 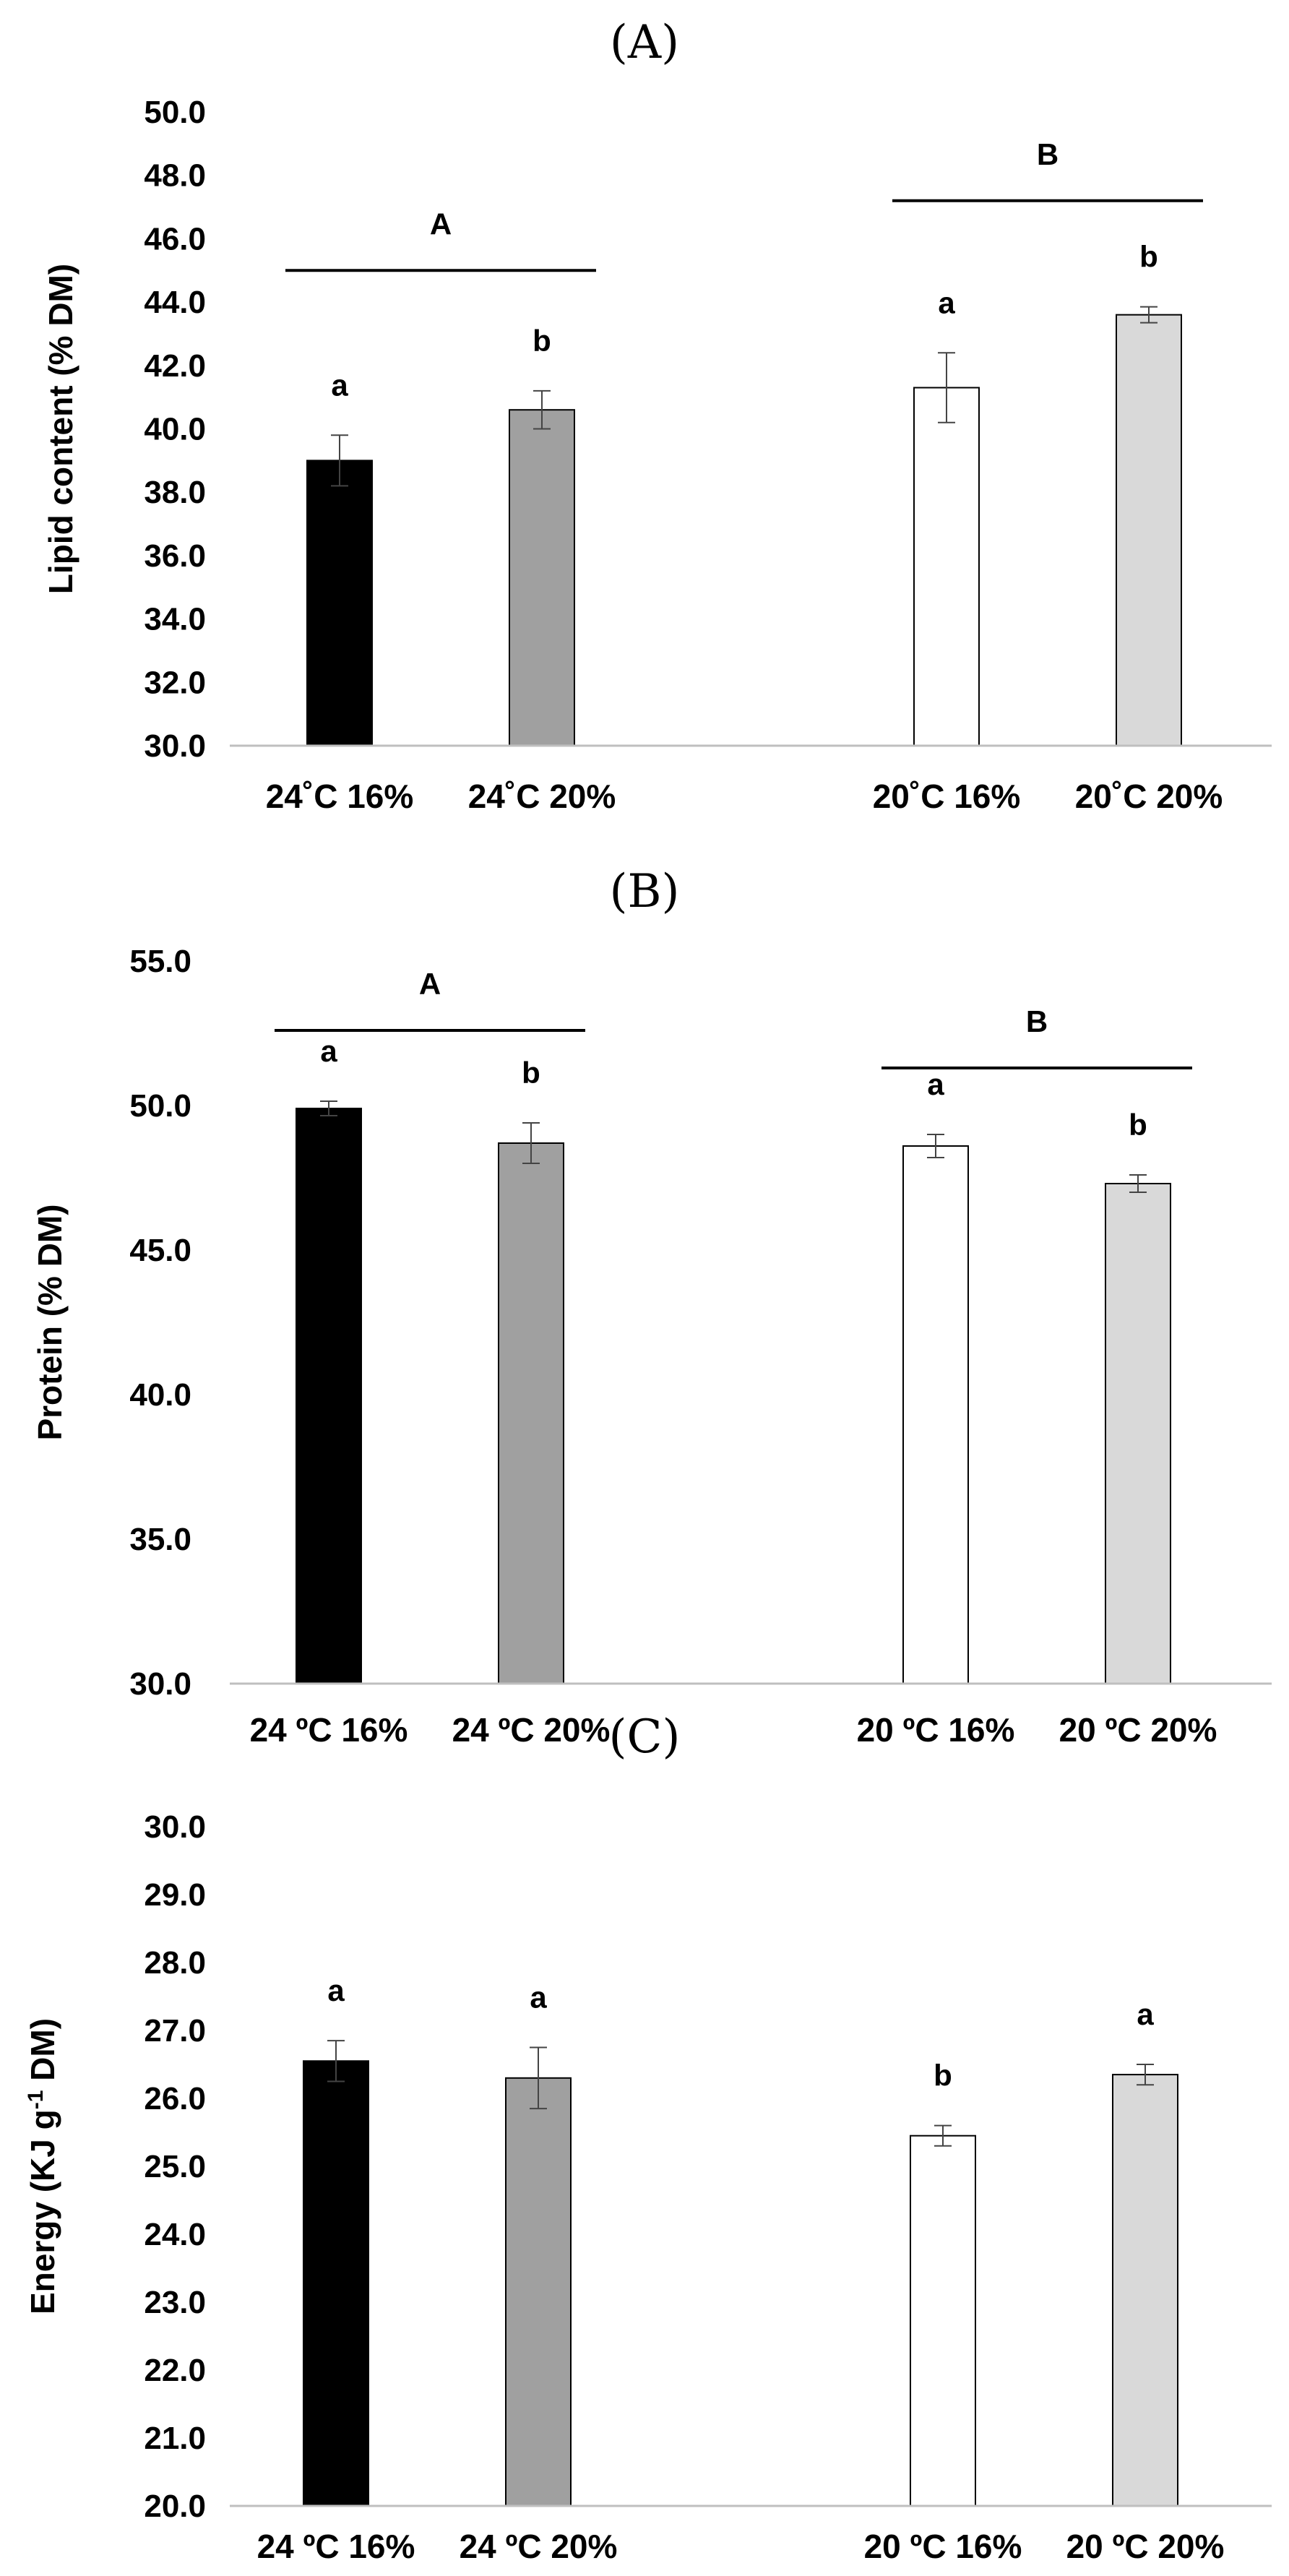 I want to click on y-axis-label: Energy (KJ g-1 DM), so click(x=43, y=2166).